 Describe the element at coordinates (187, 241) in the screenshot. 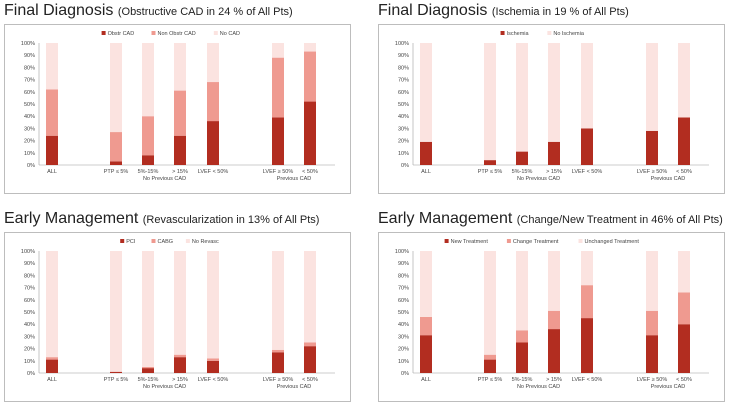

I see `legend-swatch-no-revasc` at that location.